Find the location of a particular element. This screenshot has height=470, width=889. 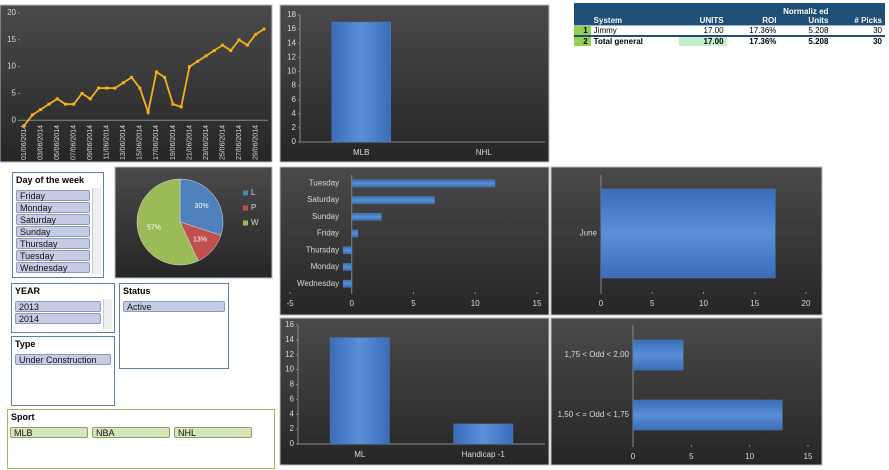

x-tick-label: 21/06/2014 is located at coordinates (189, 142).